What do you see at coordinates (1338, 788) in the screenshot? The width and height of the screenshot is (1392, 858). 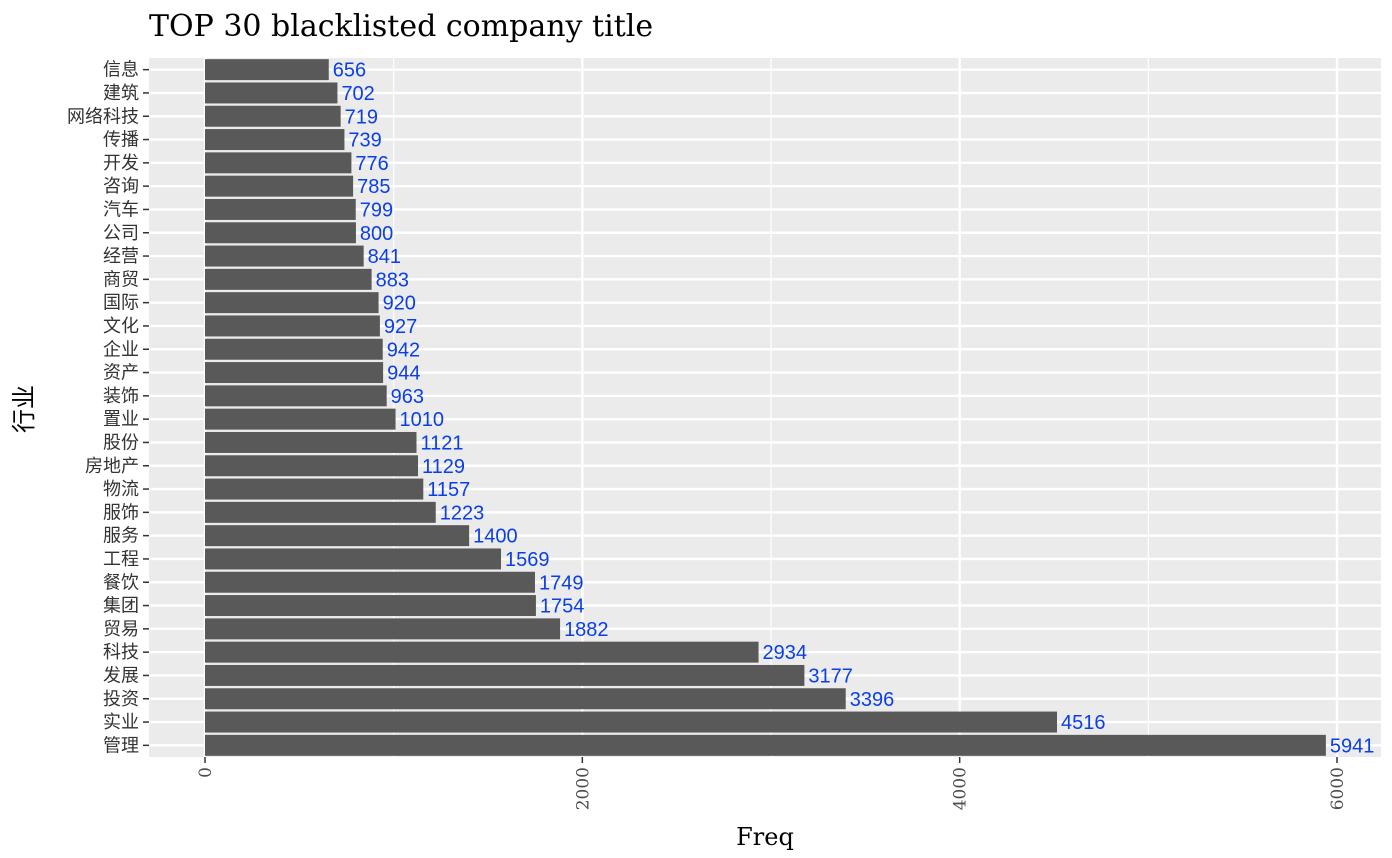 I see `x-tick-label: 6000` at bounding box center [1338, 788].